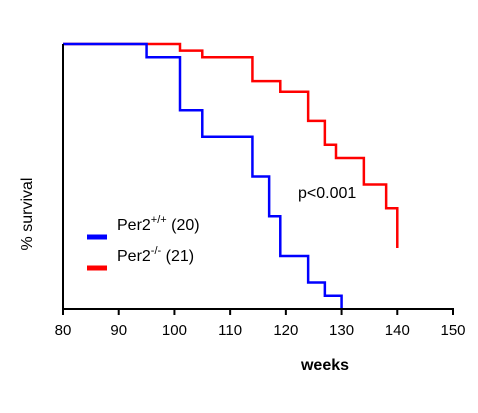 This screenshot has width=478, height=413. I want to click on x-tick-label-120: 120, so click(285, 330).